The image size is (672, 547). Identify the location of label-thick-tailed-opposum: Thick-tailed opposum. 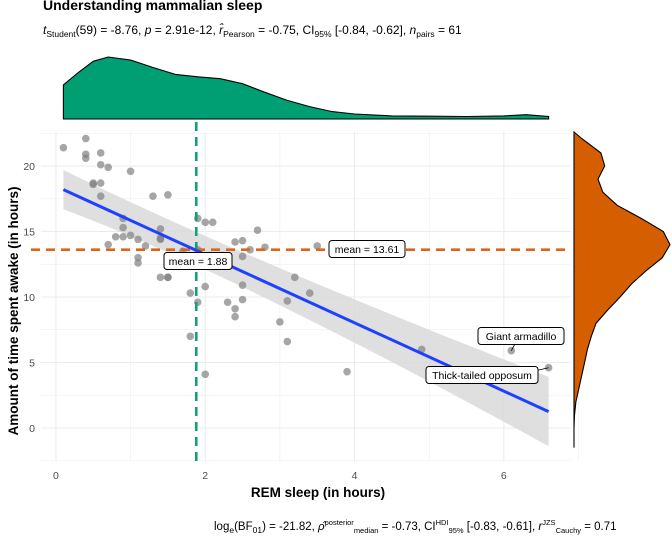
(487, 375).